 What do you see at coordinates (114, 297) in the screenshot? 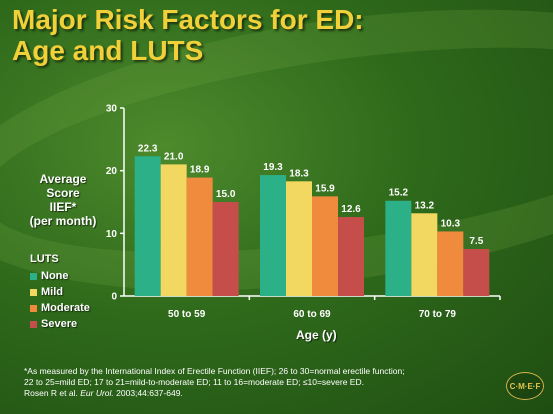
I see `y-tick-label: 0` at bounding box center [114, 297].